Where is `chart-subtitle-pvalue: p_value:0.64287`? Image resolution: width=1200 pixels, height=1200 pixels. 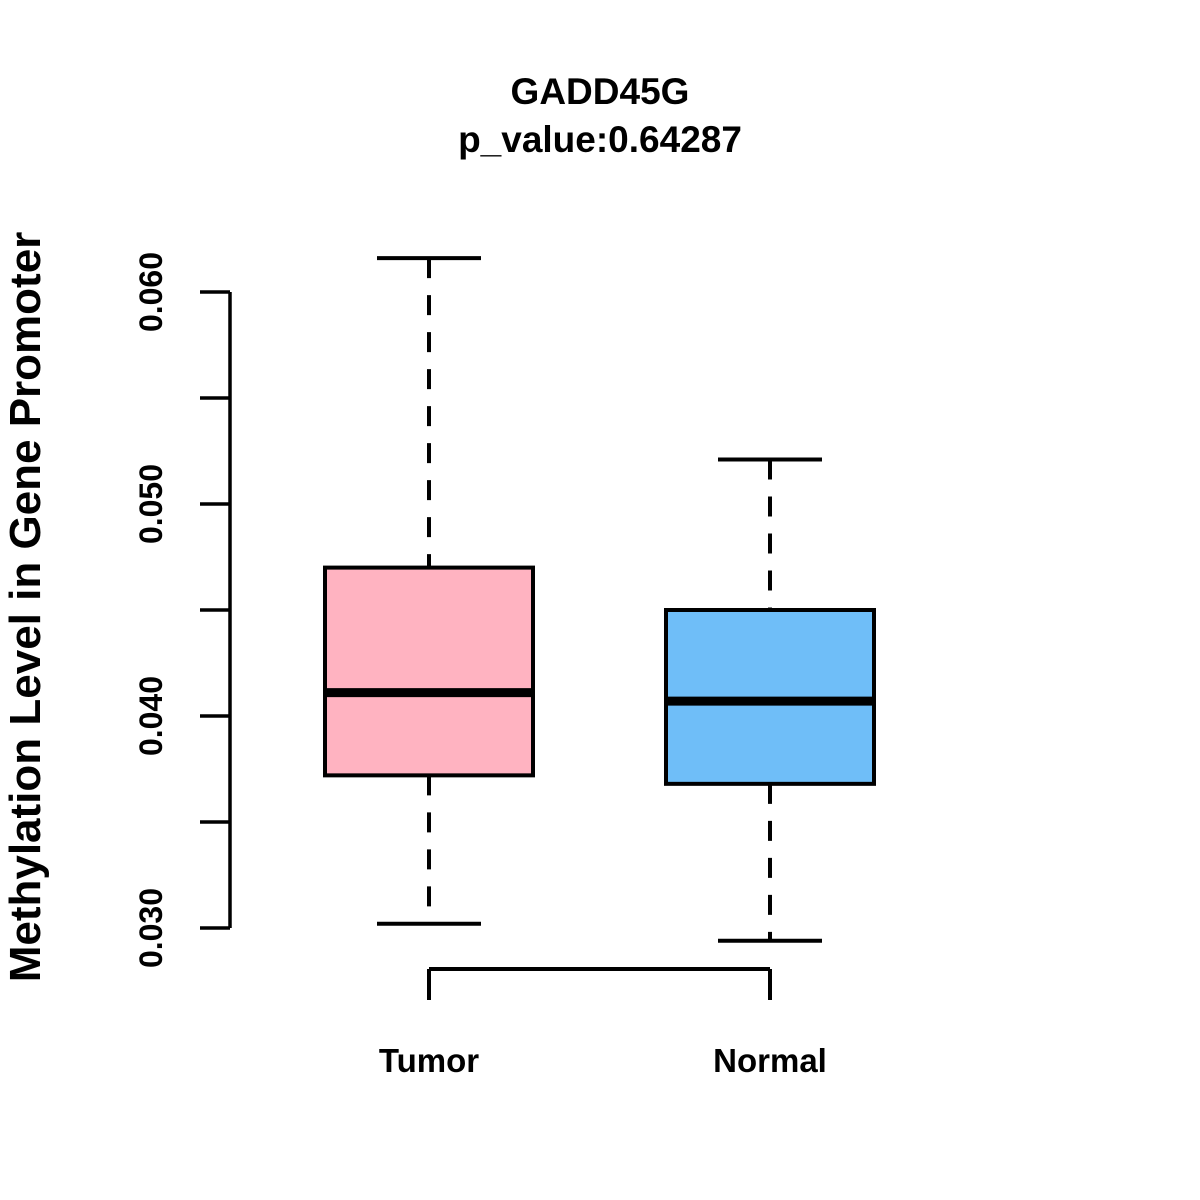 chart-subtitle-pvalue: p_value:0.64287 is located at coordinates (600, 139).